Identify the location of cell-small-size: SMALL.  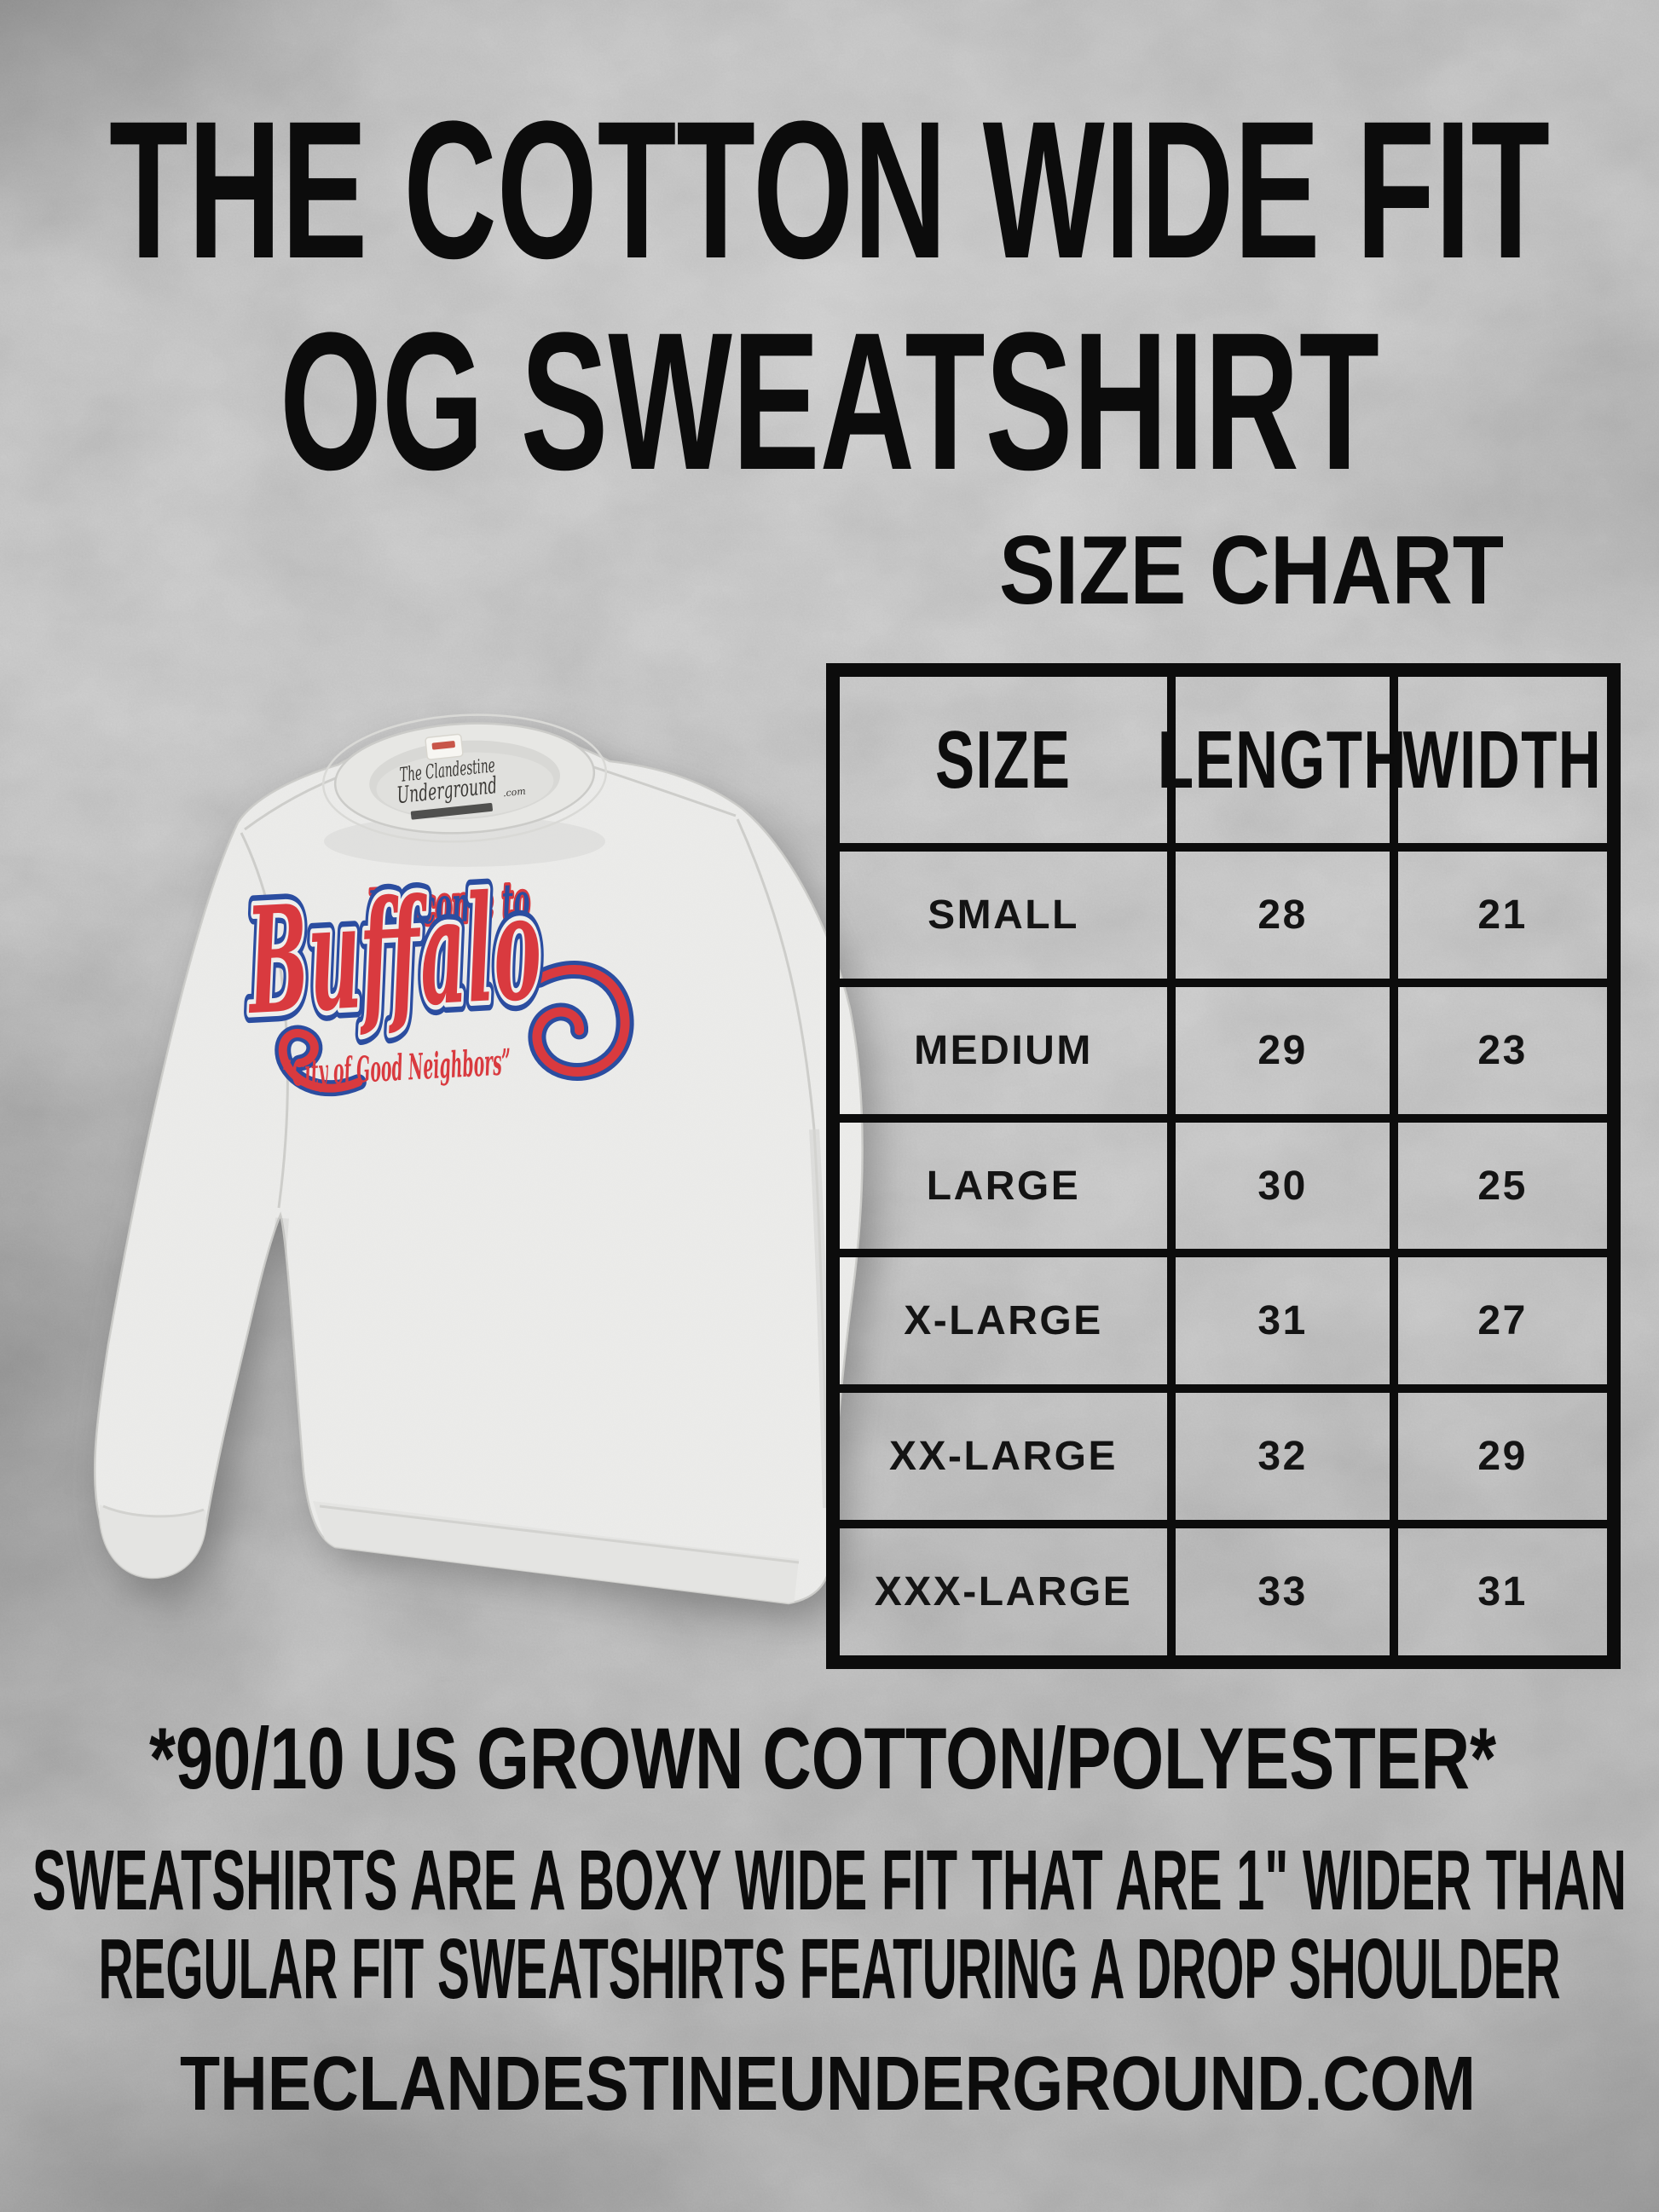
(1004, 915).